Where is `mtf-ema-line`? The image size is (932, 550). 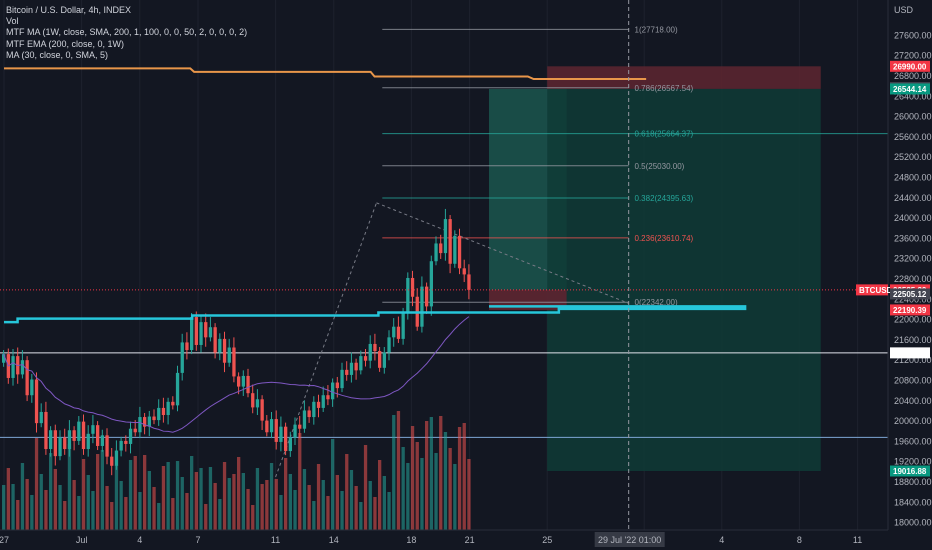
mtf-ema-line is located at coordinates (375, 314).